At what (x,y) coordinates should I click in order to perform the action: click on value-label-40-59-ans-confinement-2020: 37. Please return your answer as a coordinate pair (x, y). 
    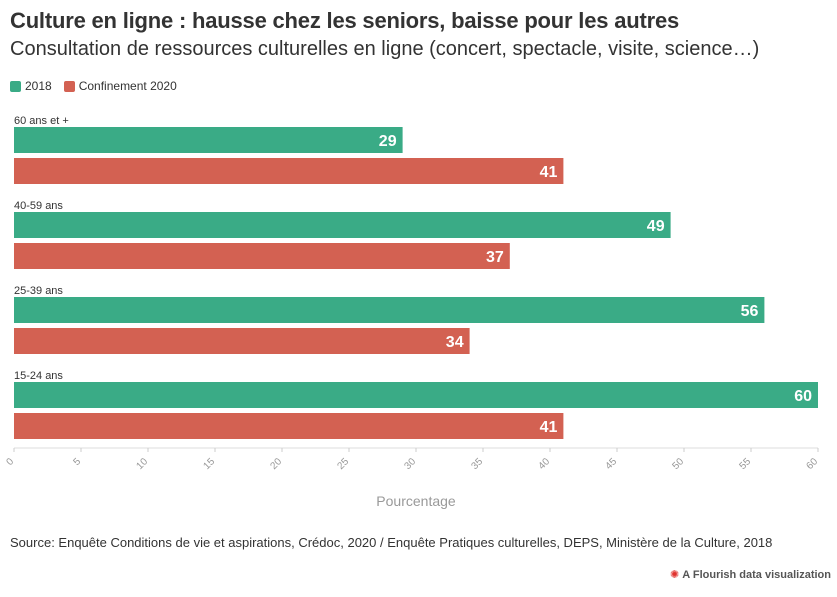
    Looking at the image, I should click on (495, 257).